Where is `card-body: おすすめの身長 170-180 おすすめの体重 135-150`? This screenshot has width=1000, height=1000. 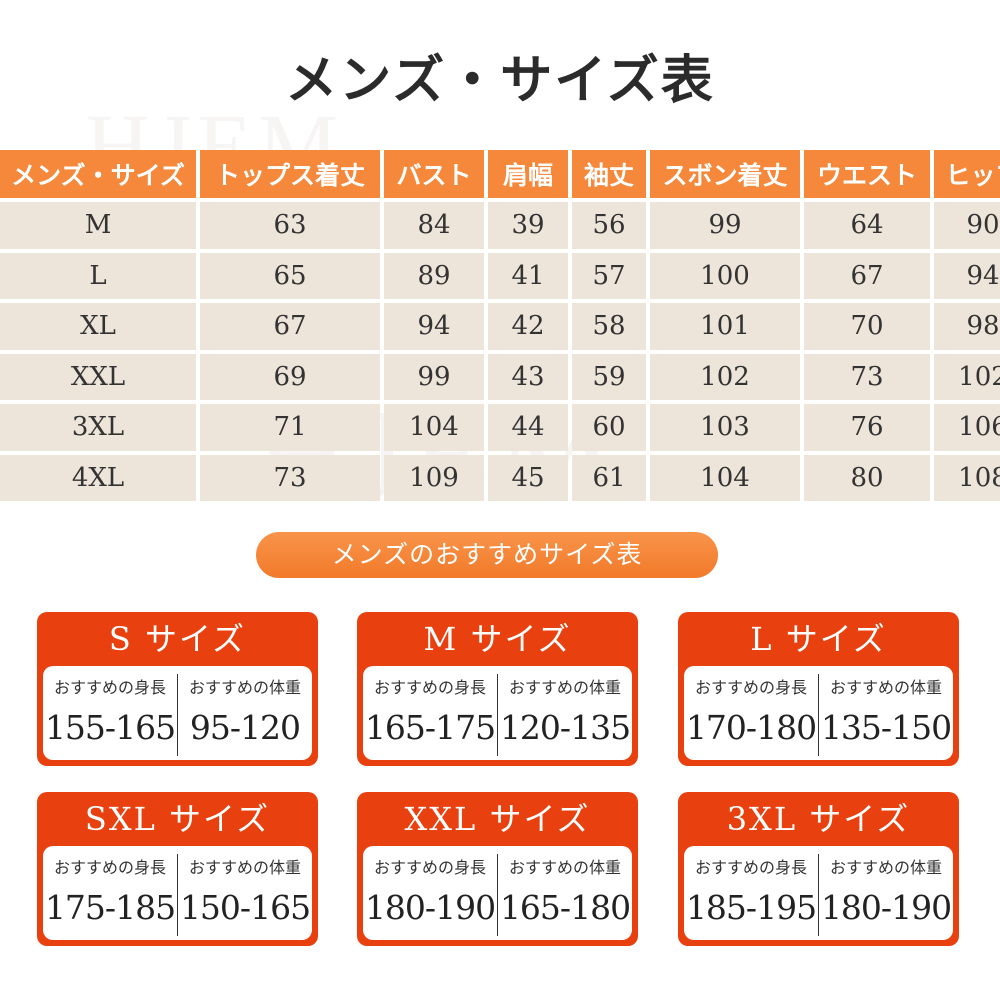
card-body: おすすめの身長 170-180 おすすめの体重 135-150 is located at coordinates (818, 713).